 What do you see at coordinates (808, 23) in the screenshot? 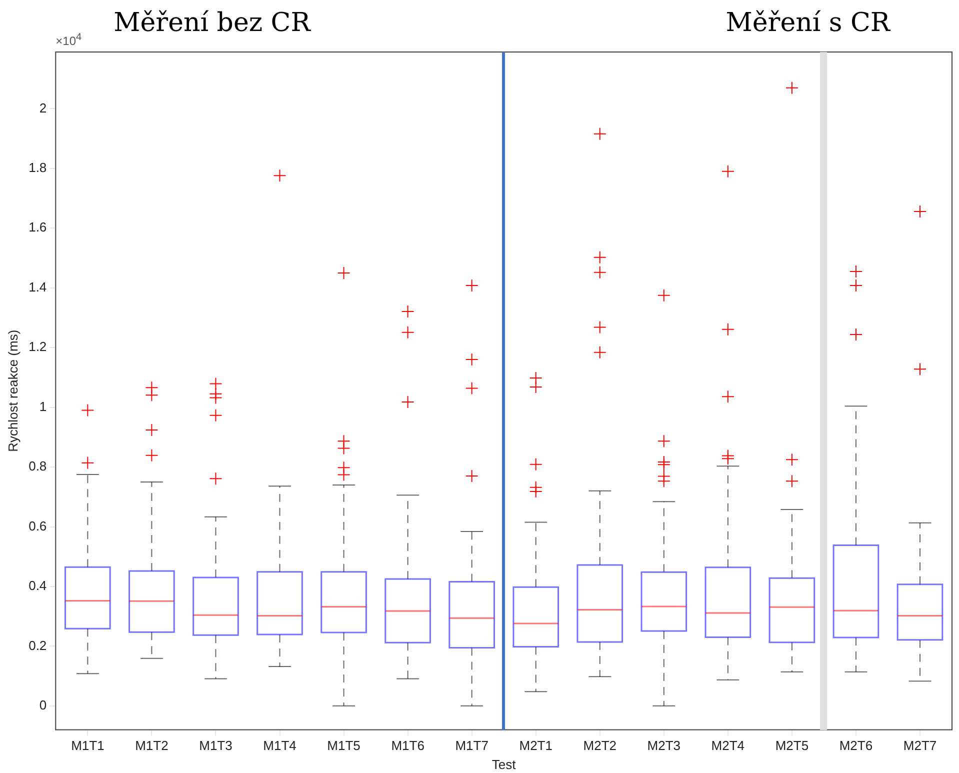
I see `text: Měření s CR` at bounding box center [808, 23].